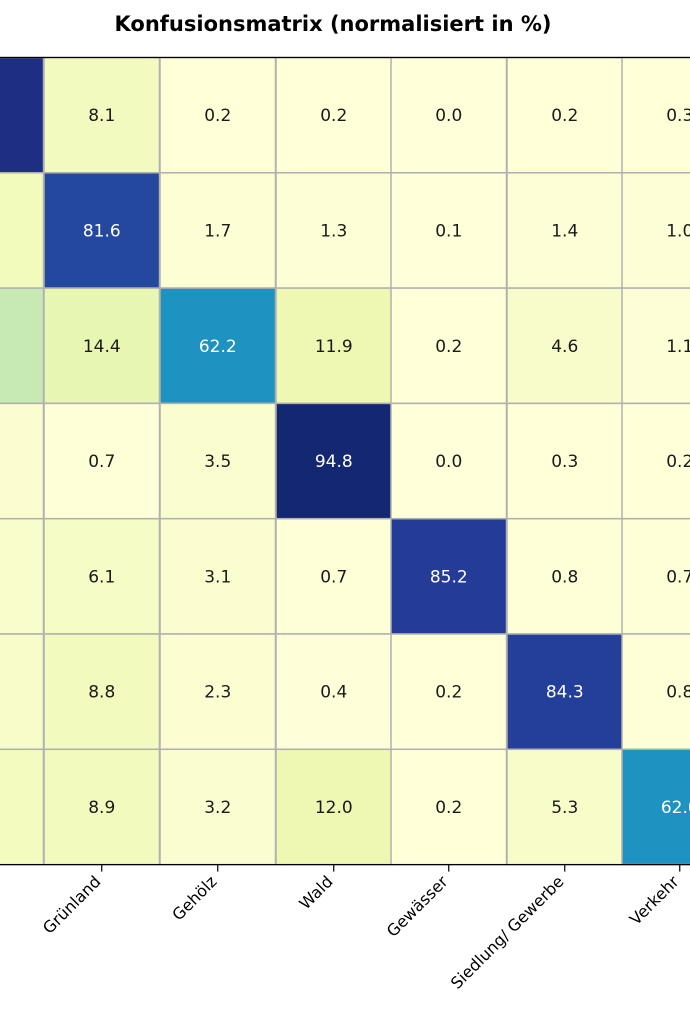 Image resolution: width=690 pixels, height=1020 pixels. What do you see at coordinates (507, 932) in the screenshot?
I see `x-tick-label: Siedlung/ Gewerbe` at bounding box center [507, 932].